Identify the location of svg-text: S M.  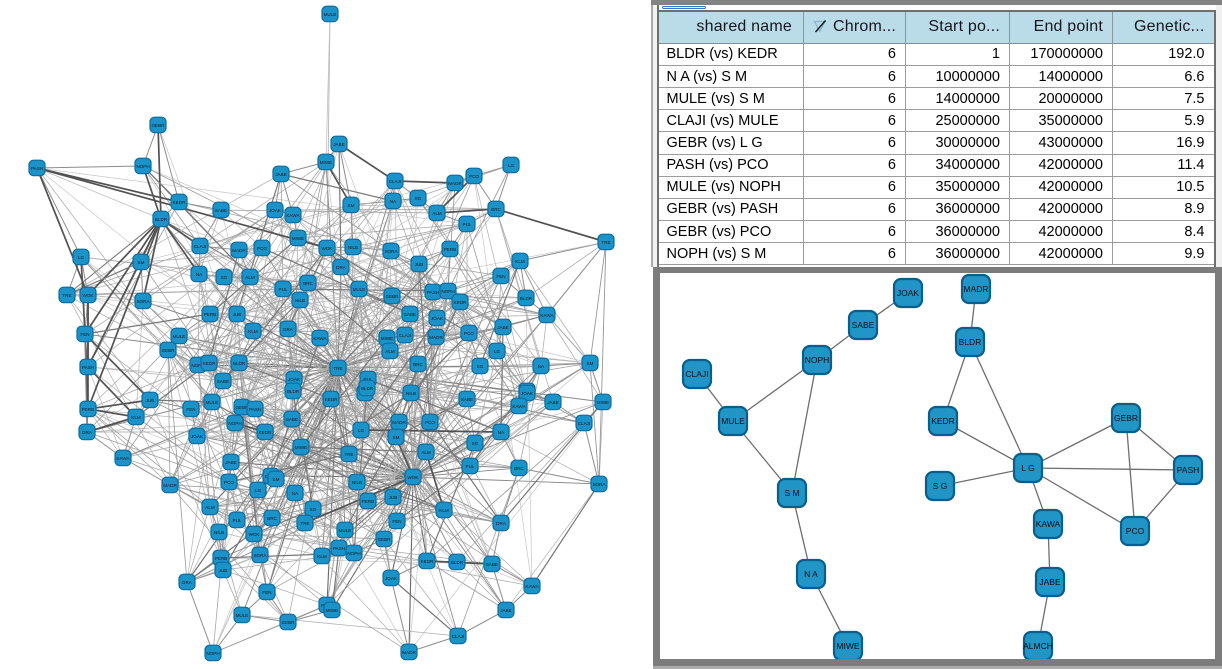
(791, 493).